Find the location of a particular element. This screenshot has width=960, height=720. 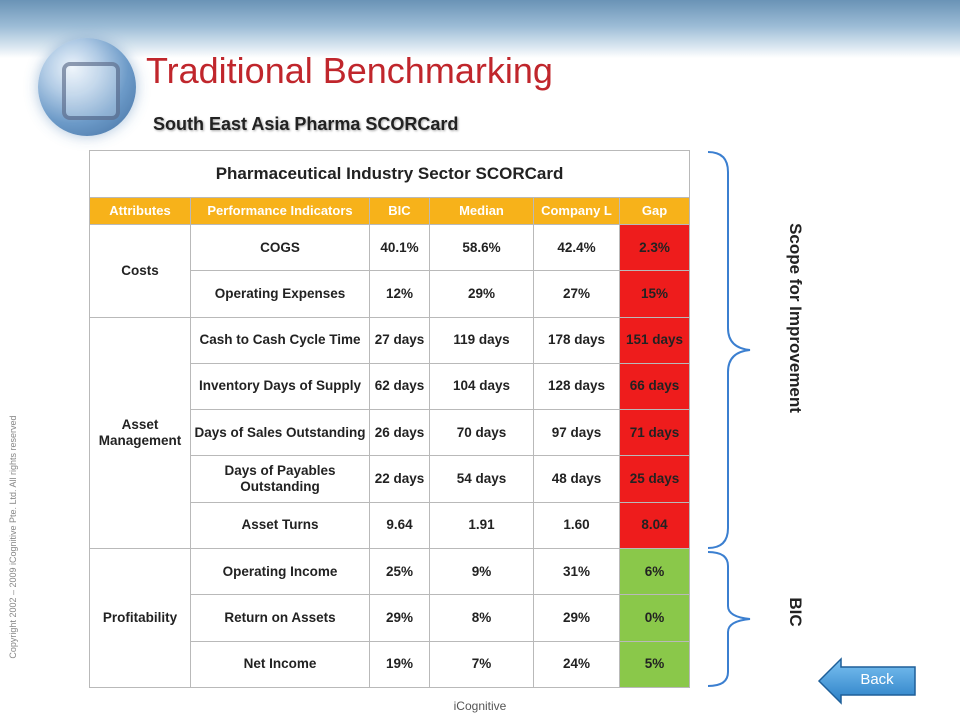

indicator-cell: Inventory Days of Supply is located at coordinates (280, 386).